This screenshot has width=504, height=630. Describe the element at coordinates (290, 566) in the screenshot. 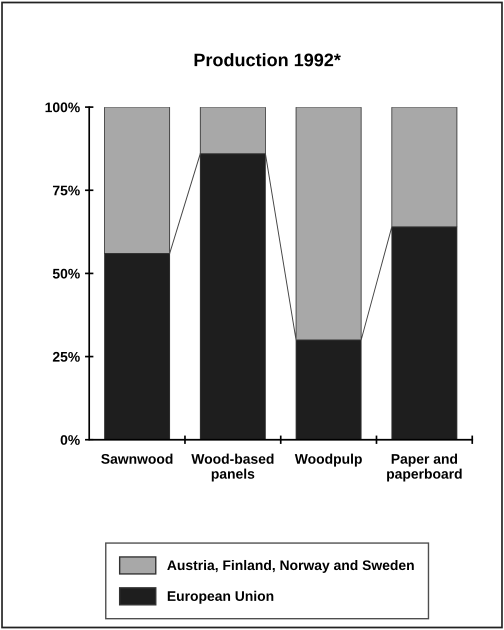

I see `legend-label: Austria, Finland, Norway and Sweden` at that location.